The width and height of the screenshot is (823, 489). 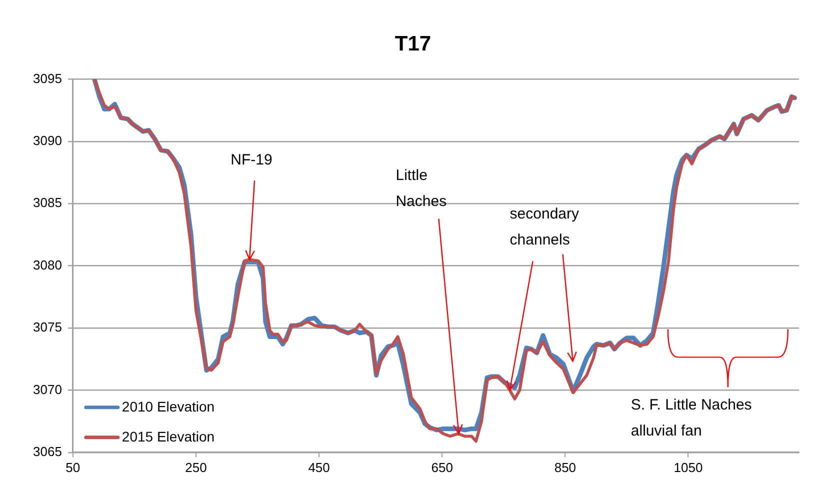 I want to click on legend-label: 2010 Elevation, so click(x=168, y=406).